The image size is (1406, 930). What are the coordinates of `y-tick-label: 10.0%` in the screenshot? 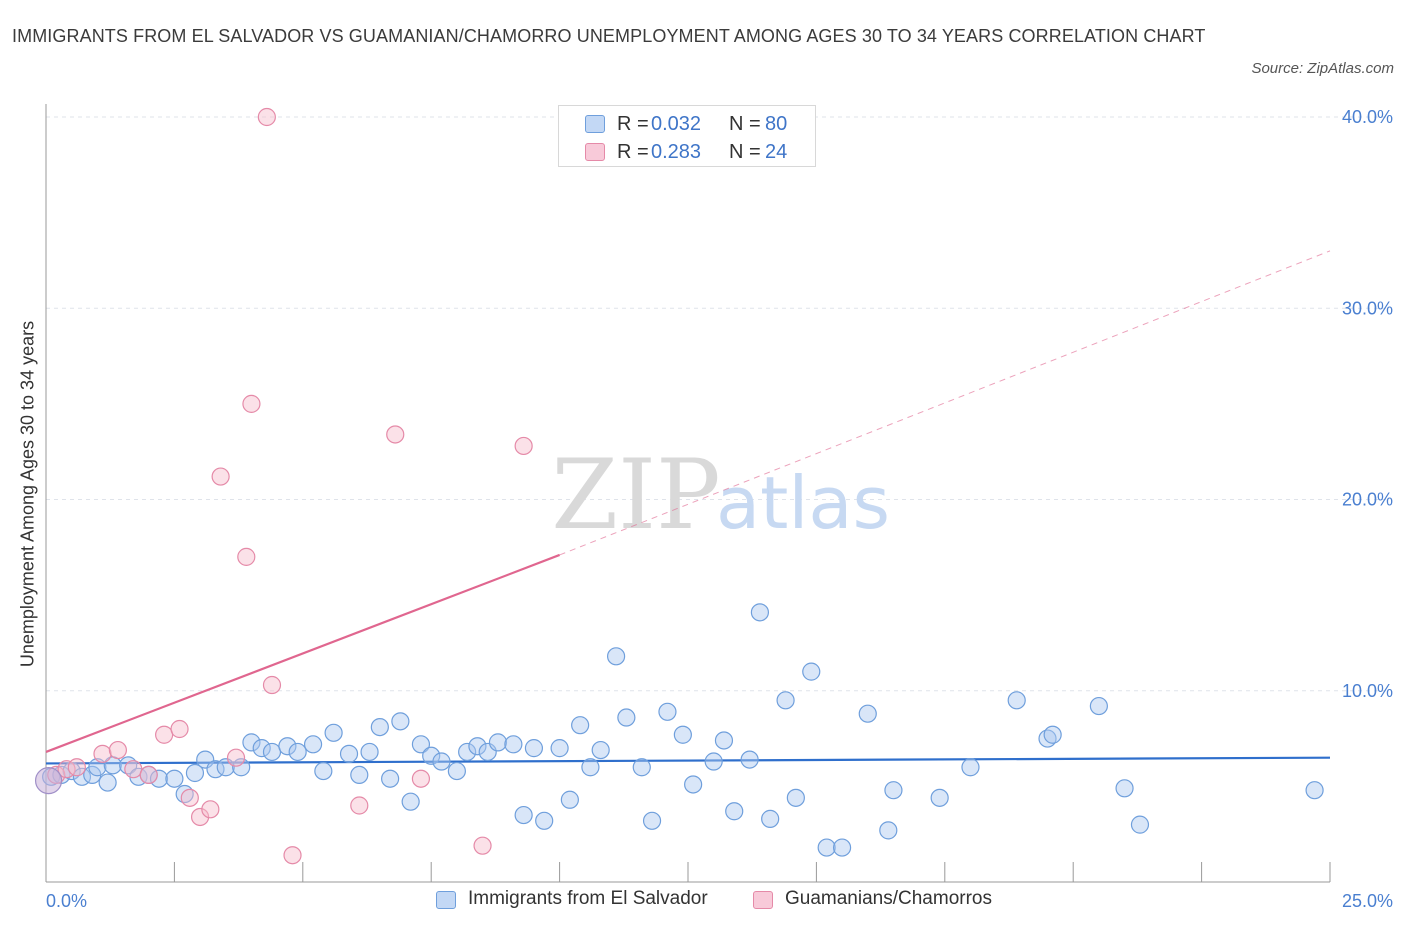 It's located at (1367, 691).